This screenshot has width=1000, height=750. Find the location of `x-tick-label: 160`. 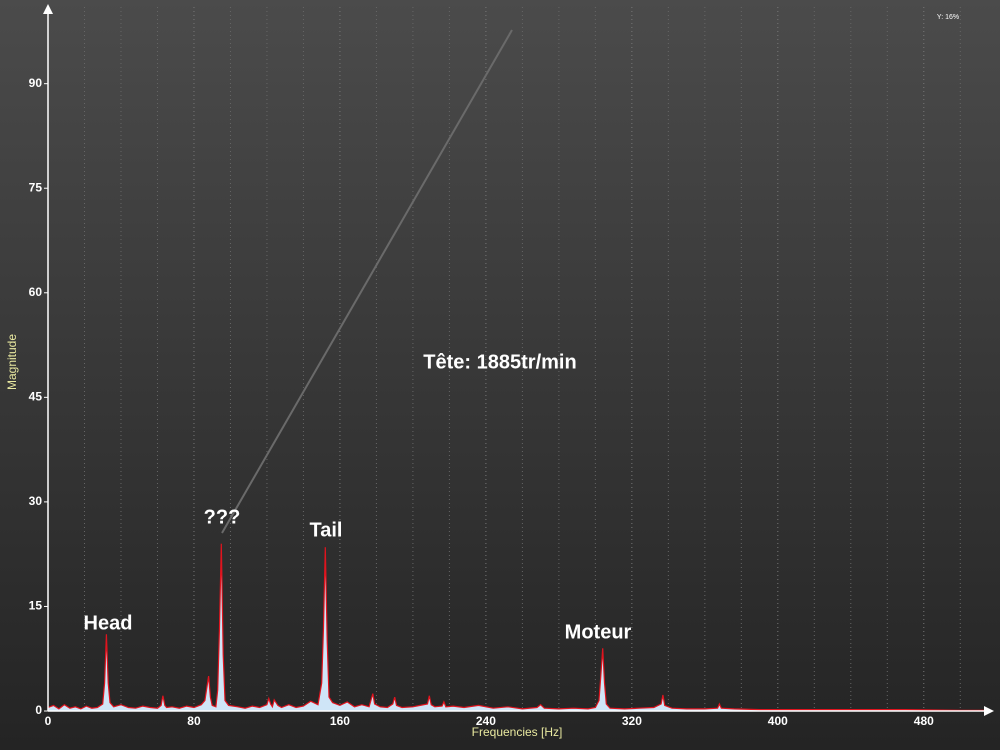

x-tick-label: 160 is located at coordinates (340, 721).